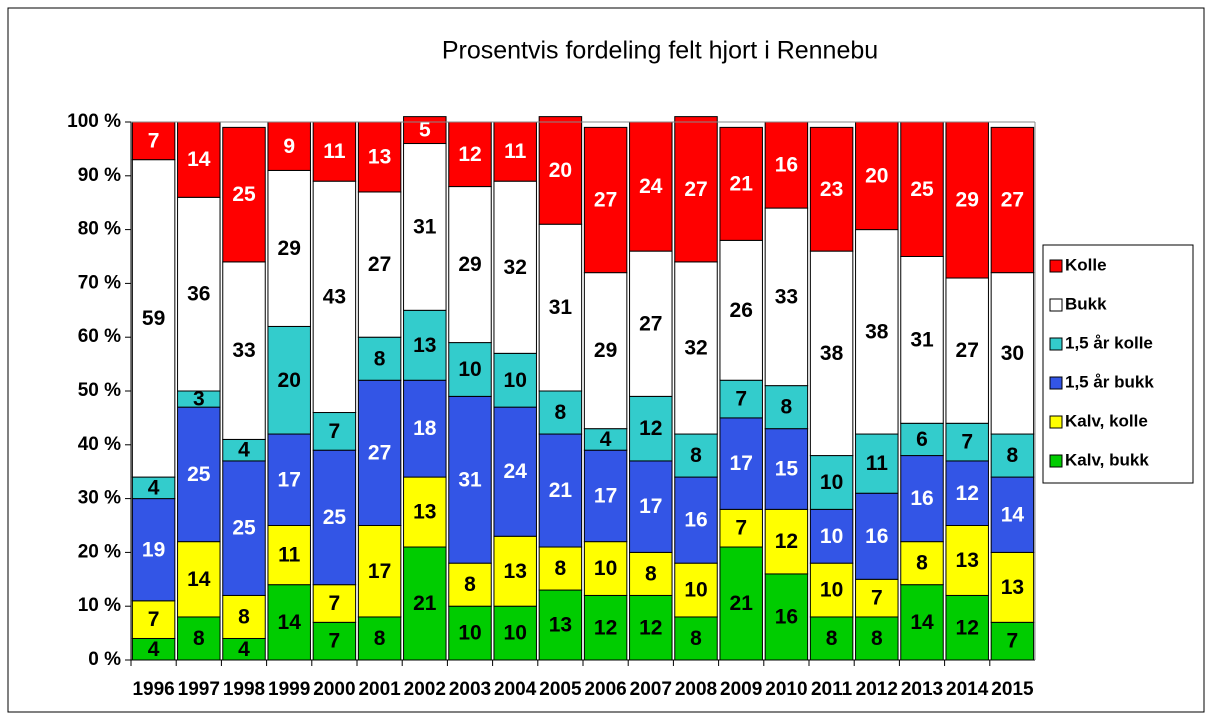 This screenshot has width=1212, height=717. Describe the element at coordinates (244, 689) in the screenshot. I see `x-tick-label: 1998` at that location.